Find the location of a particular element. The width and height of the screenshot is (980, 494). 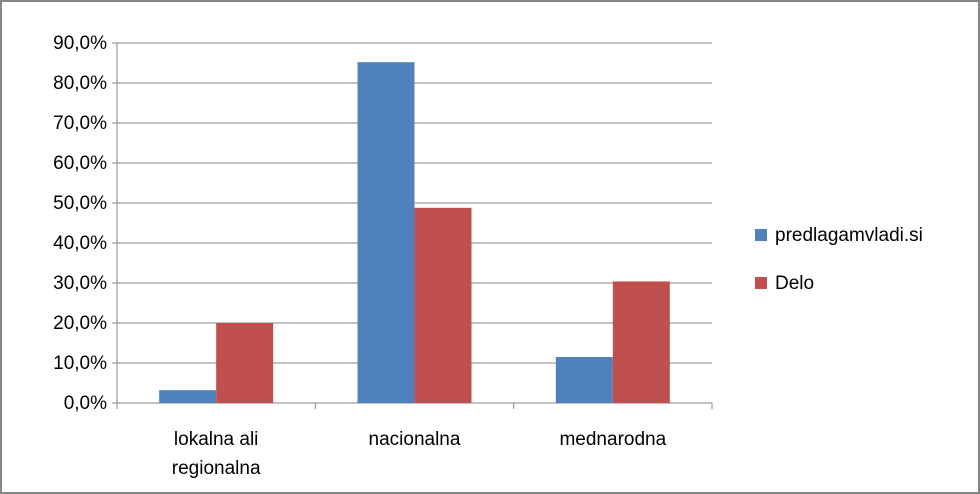

y-tick-label: 0,0% is located at coordinates (85, 403).